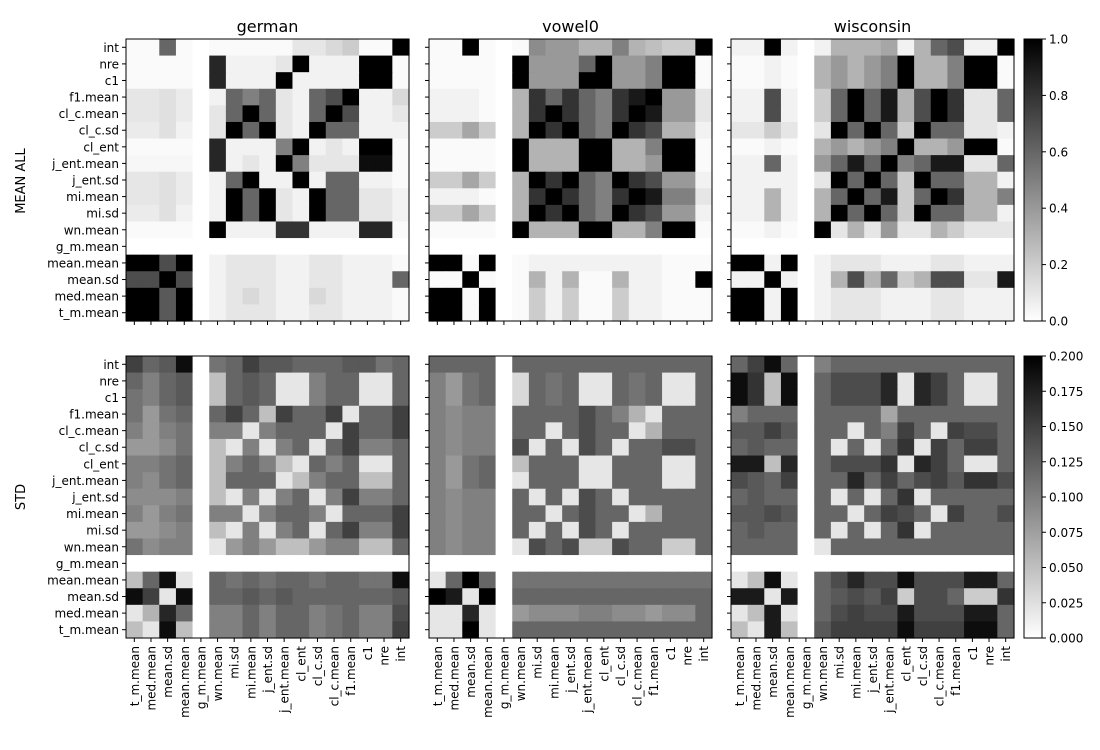 This screenshot has width=1100, height=750. What do you see at coordinates (335, 676) in the screenshot?
I see `col-tick-label: cl_c.mean` at bounding box center [335, 676].